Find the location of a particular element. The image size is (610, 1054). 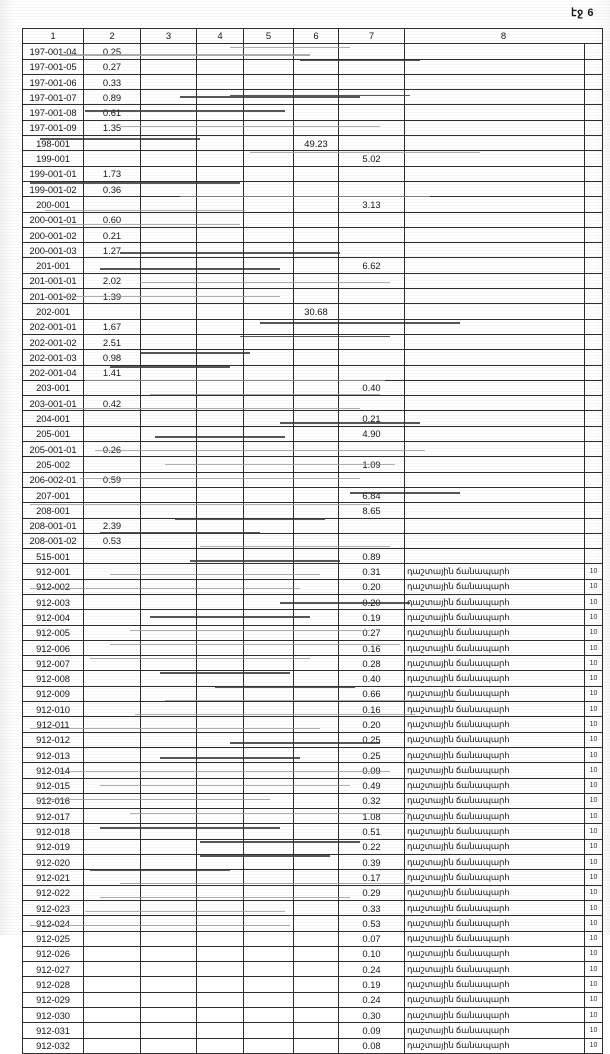

row-code: 201-001-02 is located at coordinates (53, 296).